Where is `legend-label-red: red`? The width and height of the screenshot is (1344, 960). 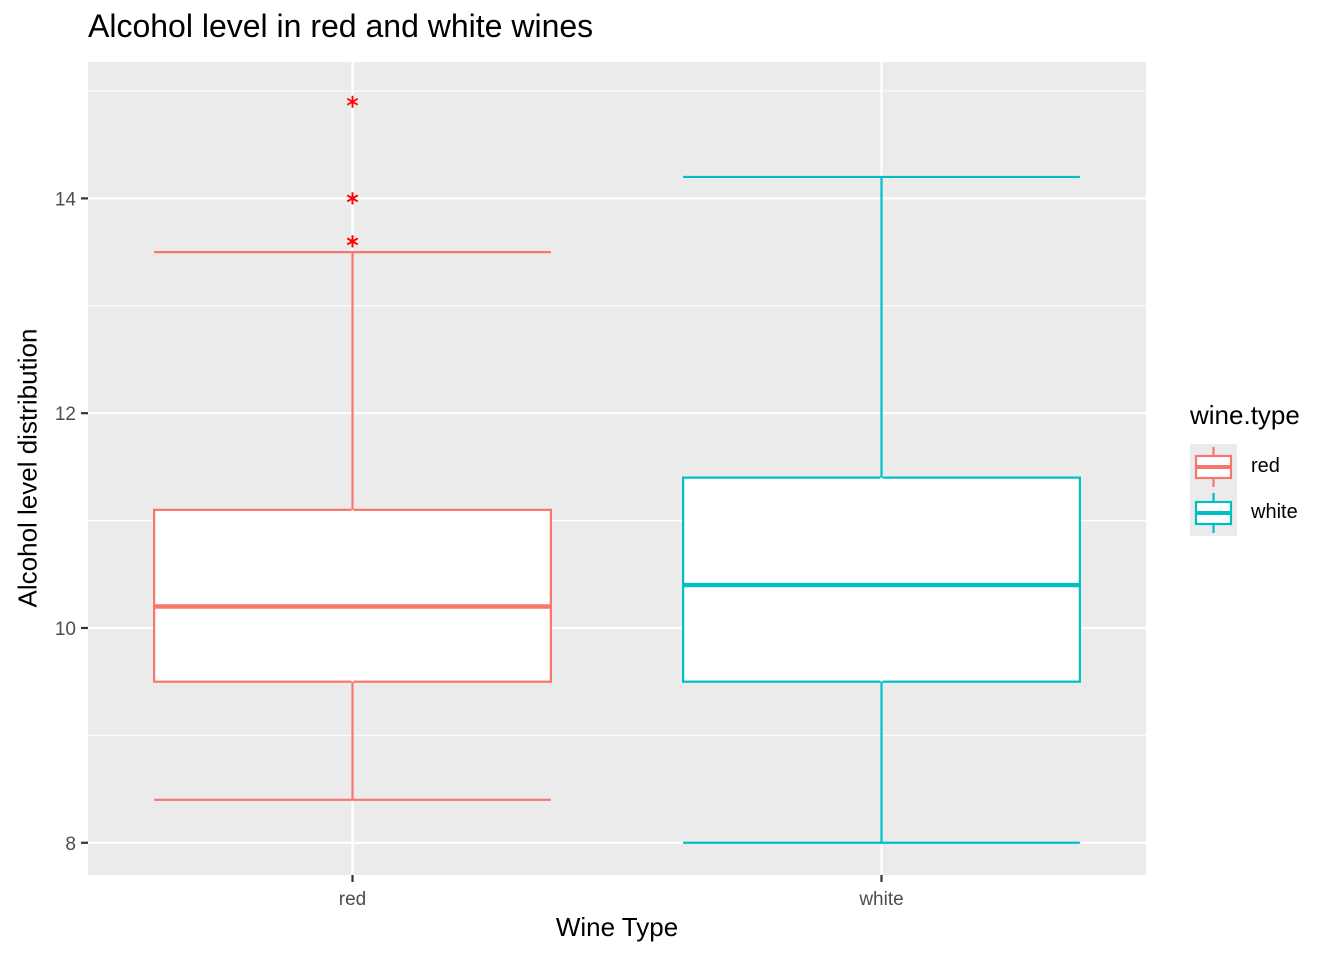 legend-label-red: red is located at coordinates (1265, 466).